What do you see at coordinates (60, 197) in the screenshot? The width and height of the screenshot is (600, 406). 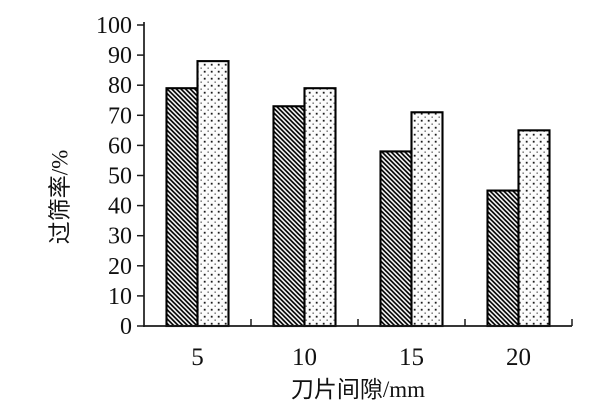 I see `y-axis-title: 过筛率/%` at bounding box center [60, 197].